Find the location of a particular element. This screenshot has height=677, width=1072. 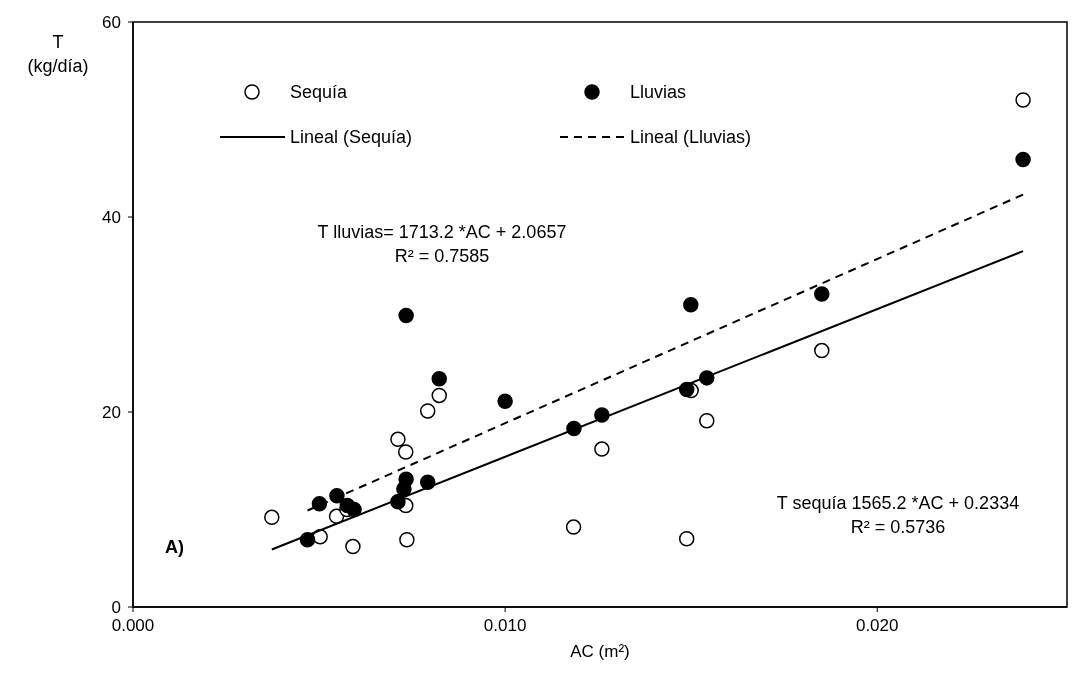

annotation: T lluvias= 1713.2 *AC + 2.0657 R² = 0.7585 is located at coordinates (442, 244).